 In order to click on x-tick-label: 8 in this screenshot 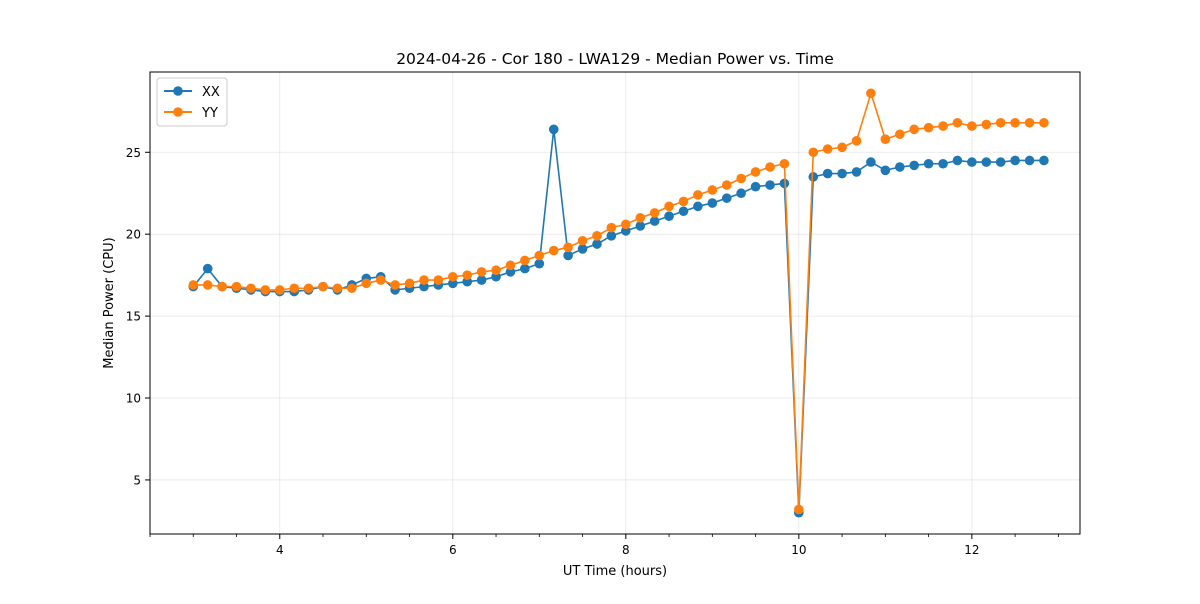, I will do `click(626, 550)`.